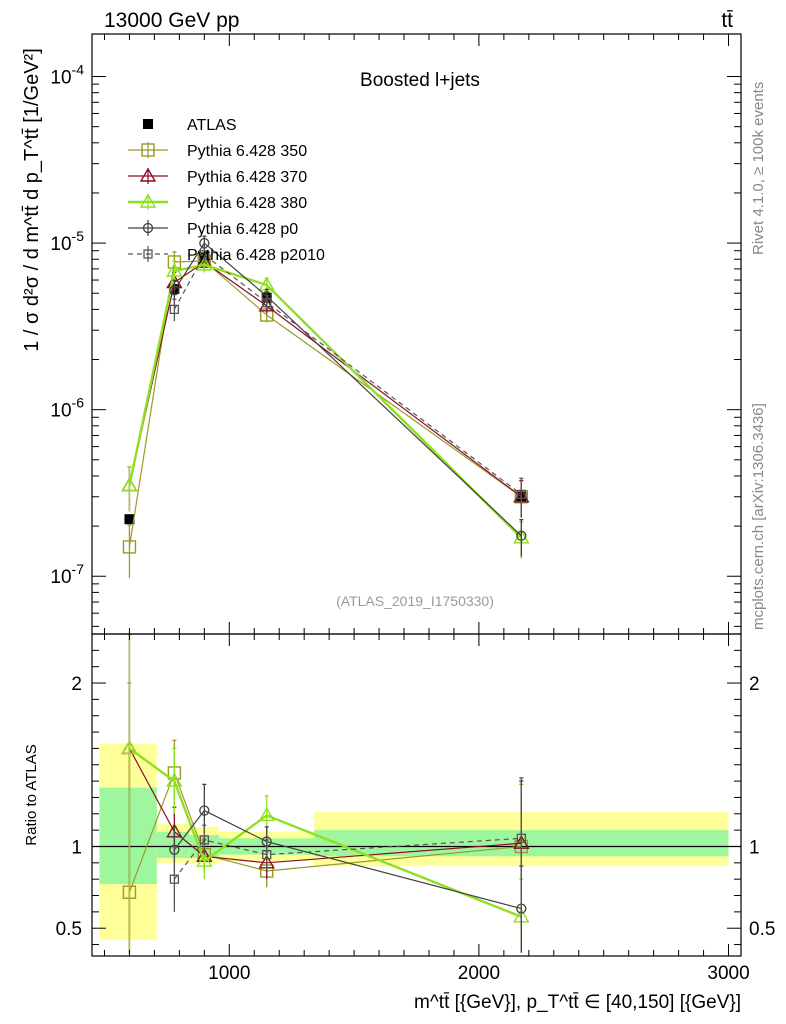 This screenshot has height=1024, width=786. Describe the element at coordinates (758, 516) in the screenshot. I see `mcplots-label: mcplots.cern.ch [arXiv:1306.3436]` at that location.